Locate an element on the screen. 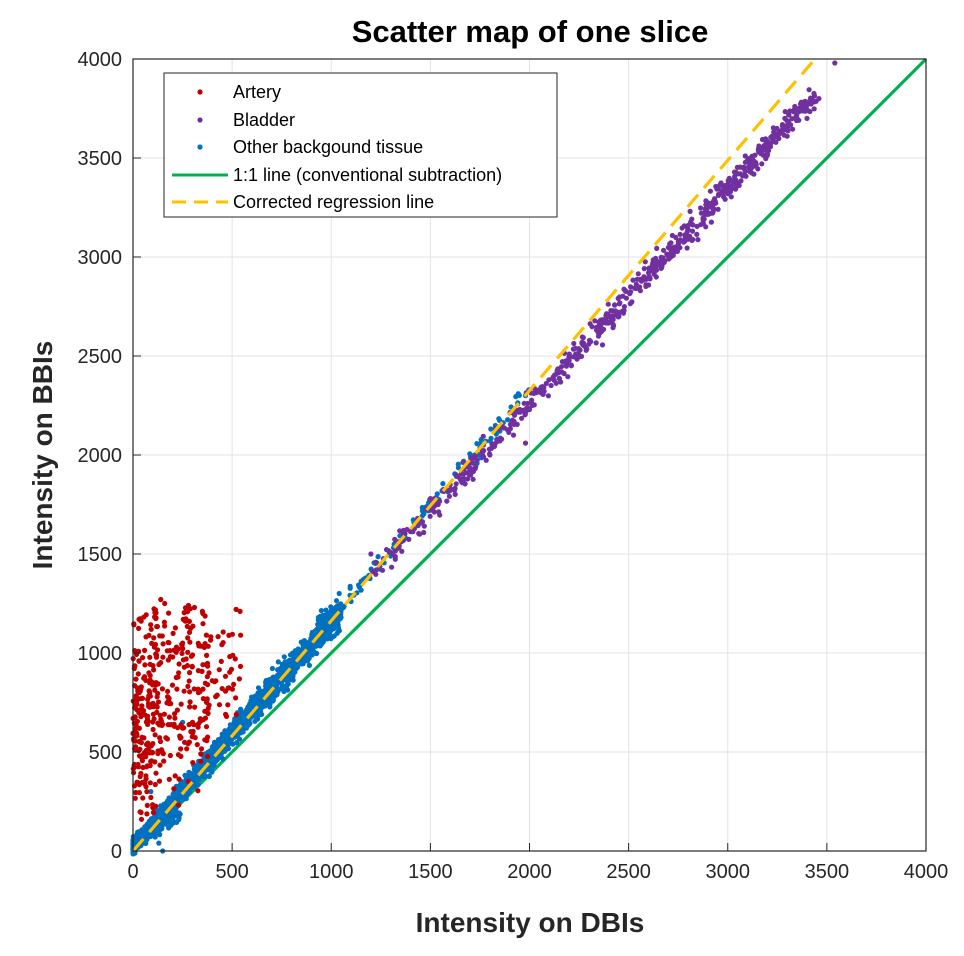 The image size is (964, 956). y-tick-label: 500 is located at coordinates (105, 753).